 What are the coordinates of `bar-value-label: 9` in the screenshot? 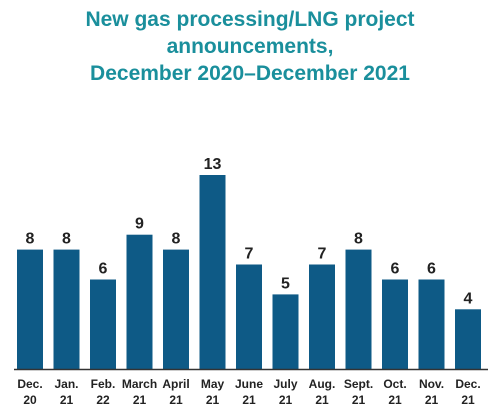 It's located at (139, 224).